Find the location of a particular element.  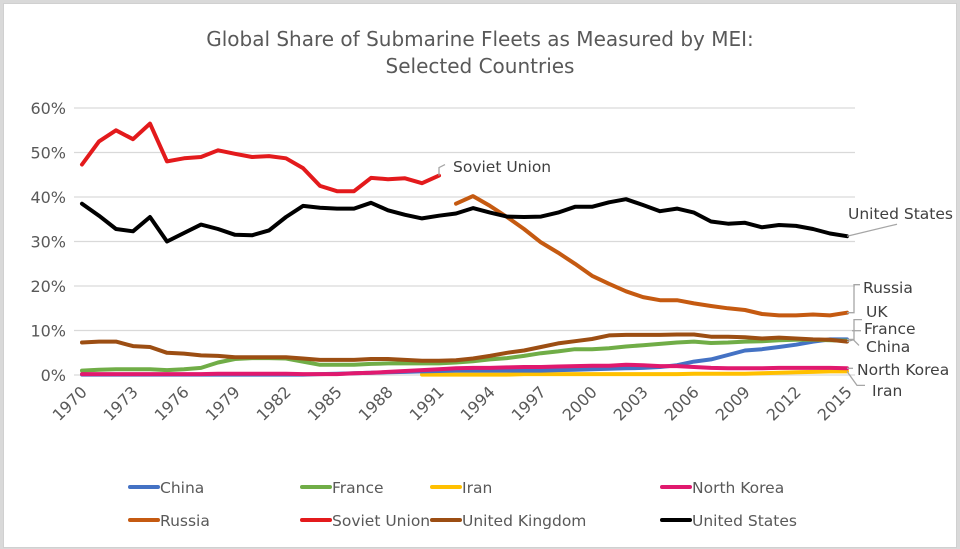

x-tick-label: 1994 is located at coordinates (478, 403).